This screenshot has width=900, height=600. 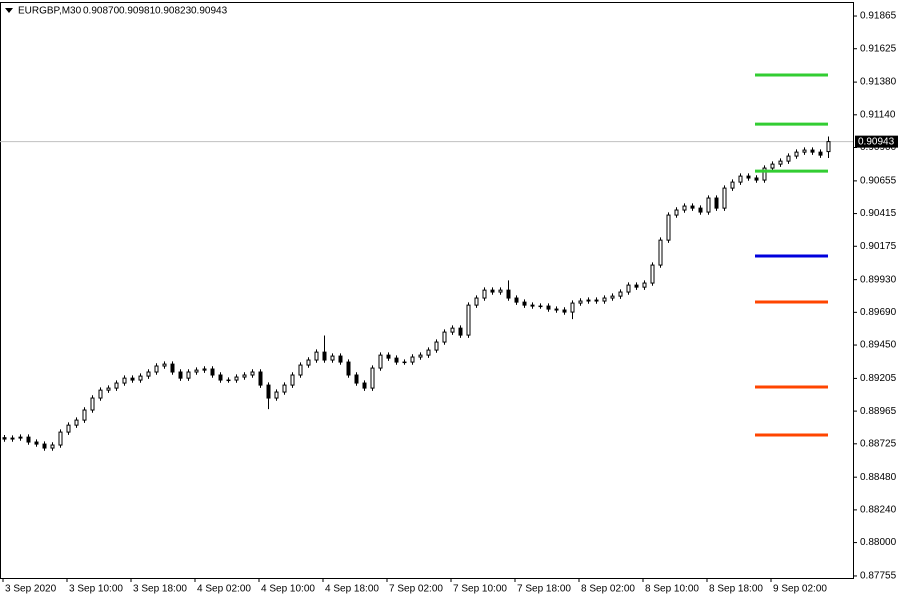 I want to click on y-tick-label: 0.89690, so click(x=878, y=312).